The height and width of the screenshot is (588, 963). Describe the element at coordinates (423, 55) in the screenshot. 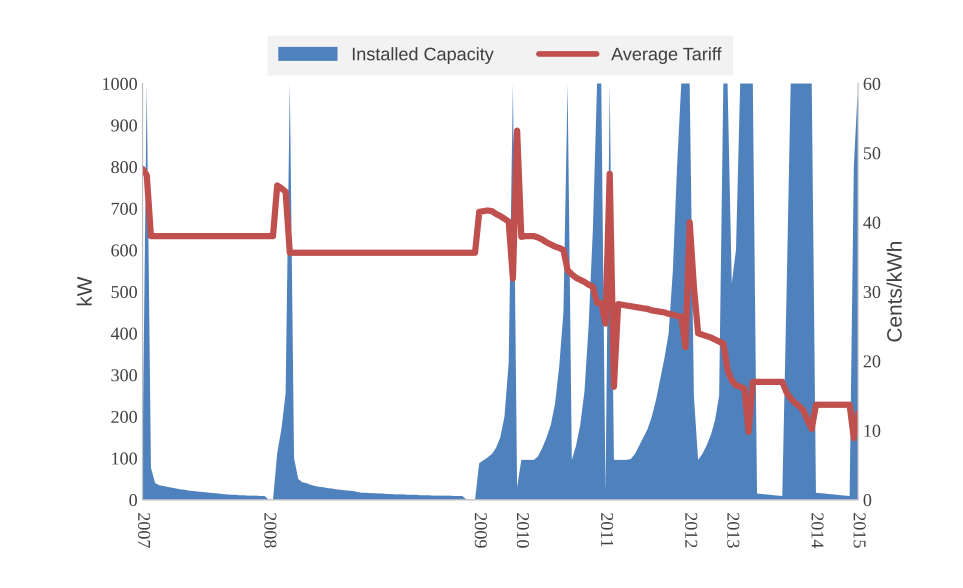

I see `legend-label: Installed Capacity` at that location.